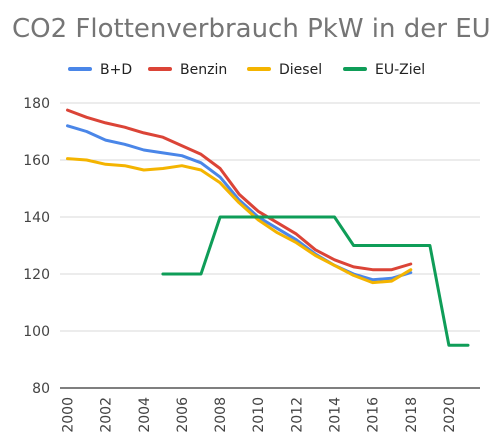 The height and width of the screenshot is (448, 492). Describe the element at coordinates (36, 332) in the screenshot. I see `y-tick-label: 100` at that location.